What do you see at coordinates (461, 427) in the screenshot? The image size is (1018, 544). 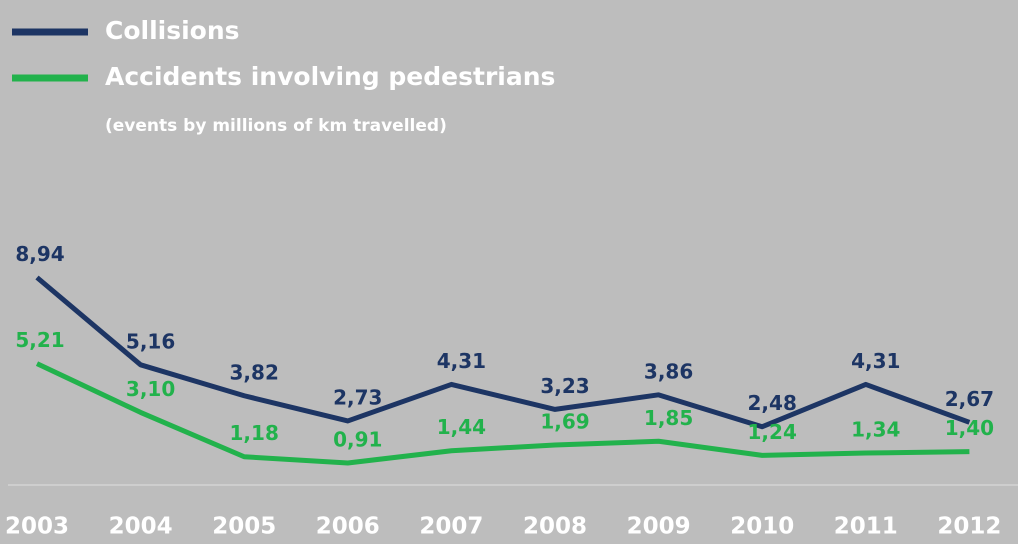 I see `data-label: 1,44` at bounding box center [461, 427].